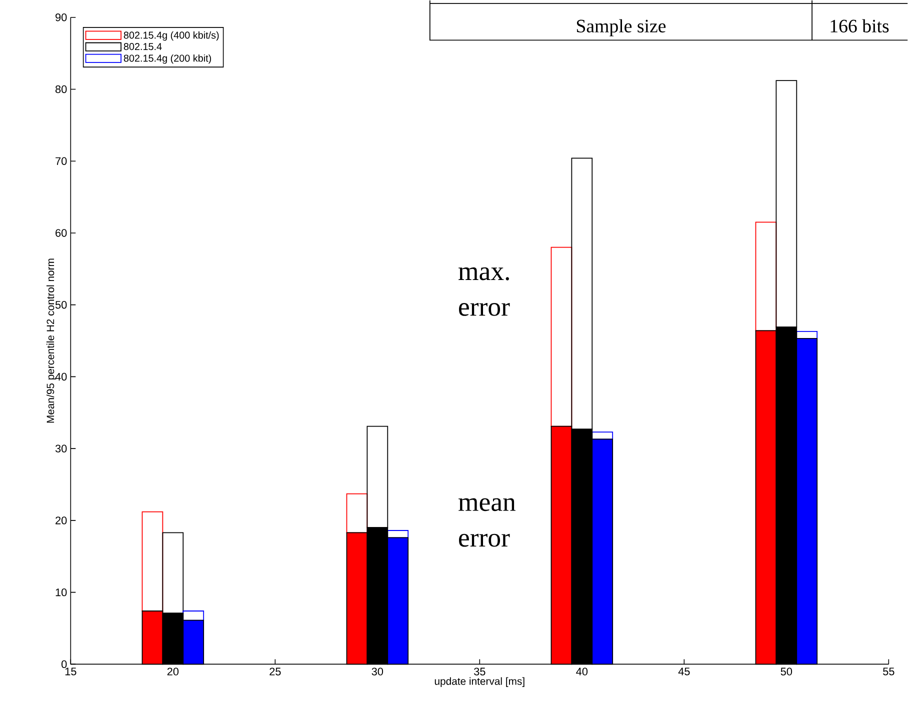 The image size is (908, 712). I want to click on y-tick-label: 90, so click(61, 18).